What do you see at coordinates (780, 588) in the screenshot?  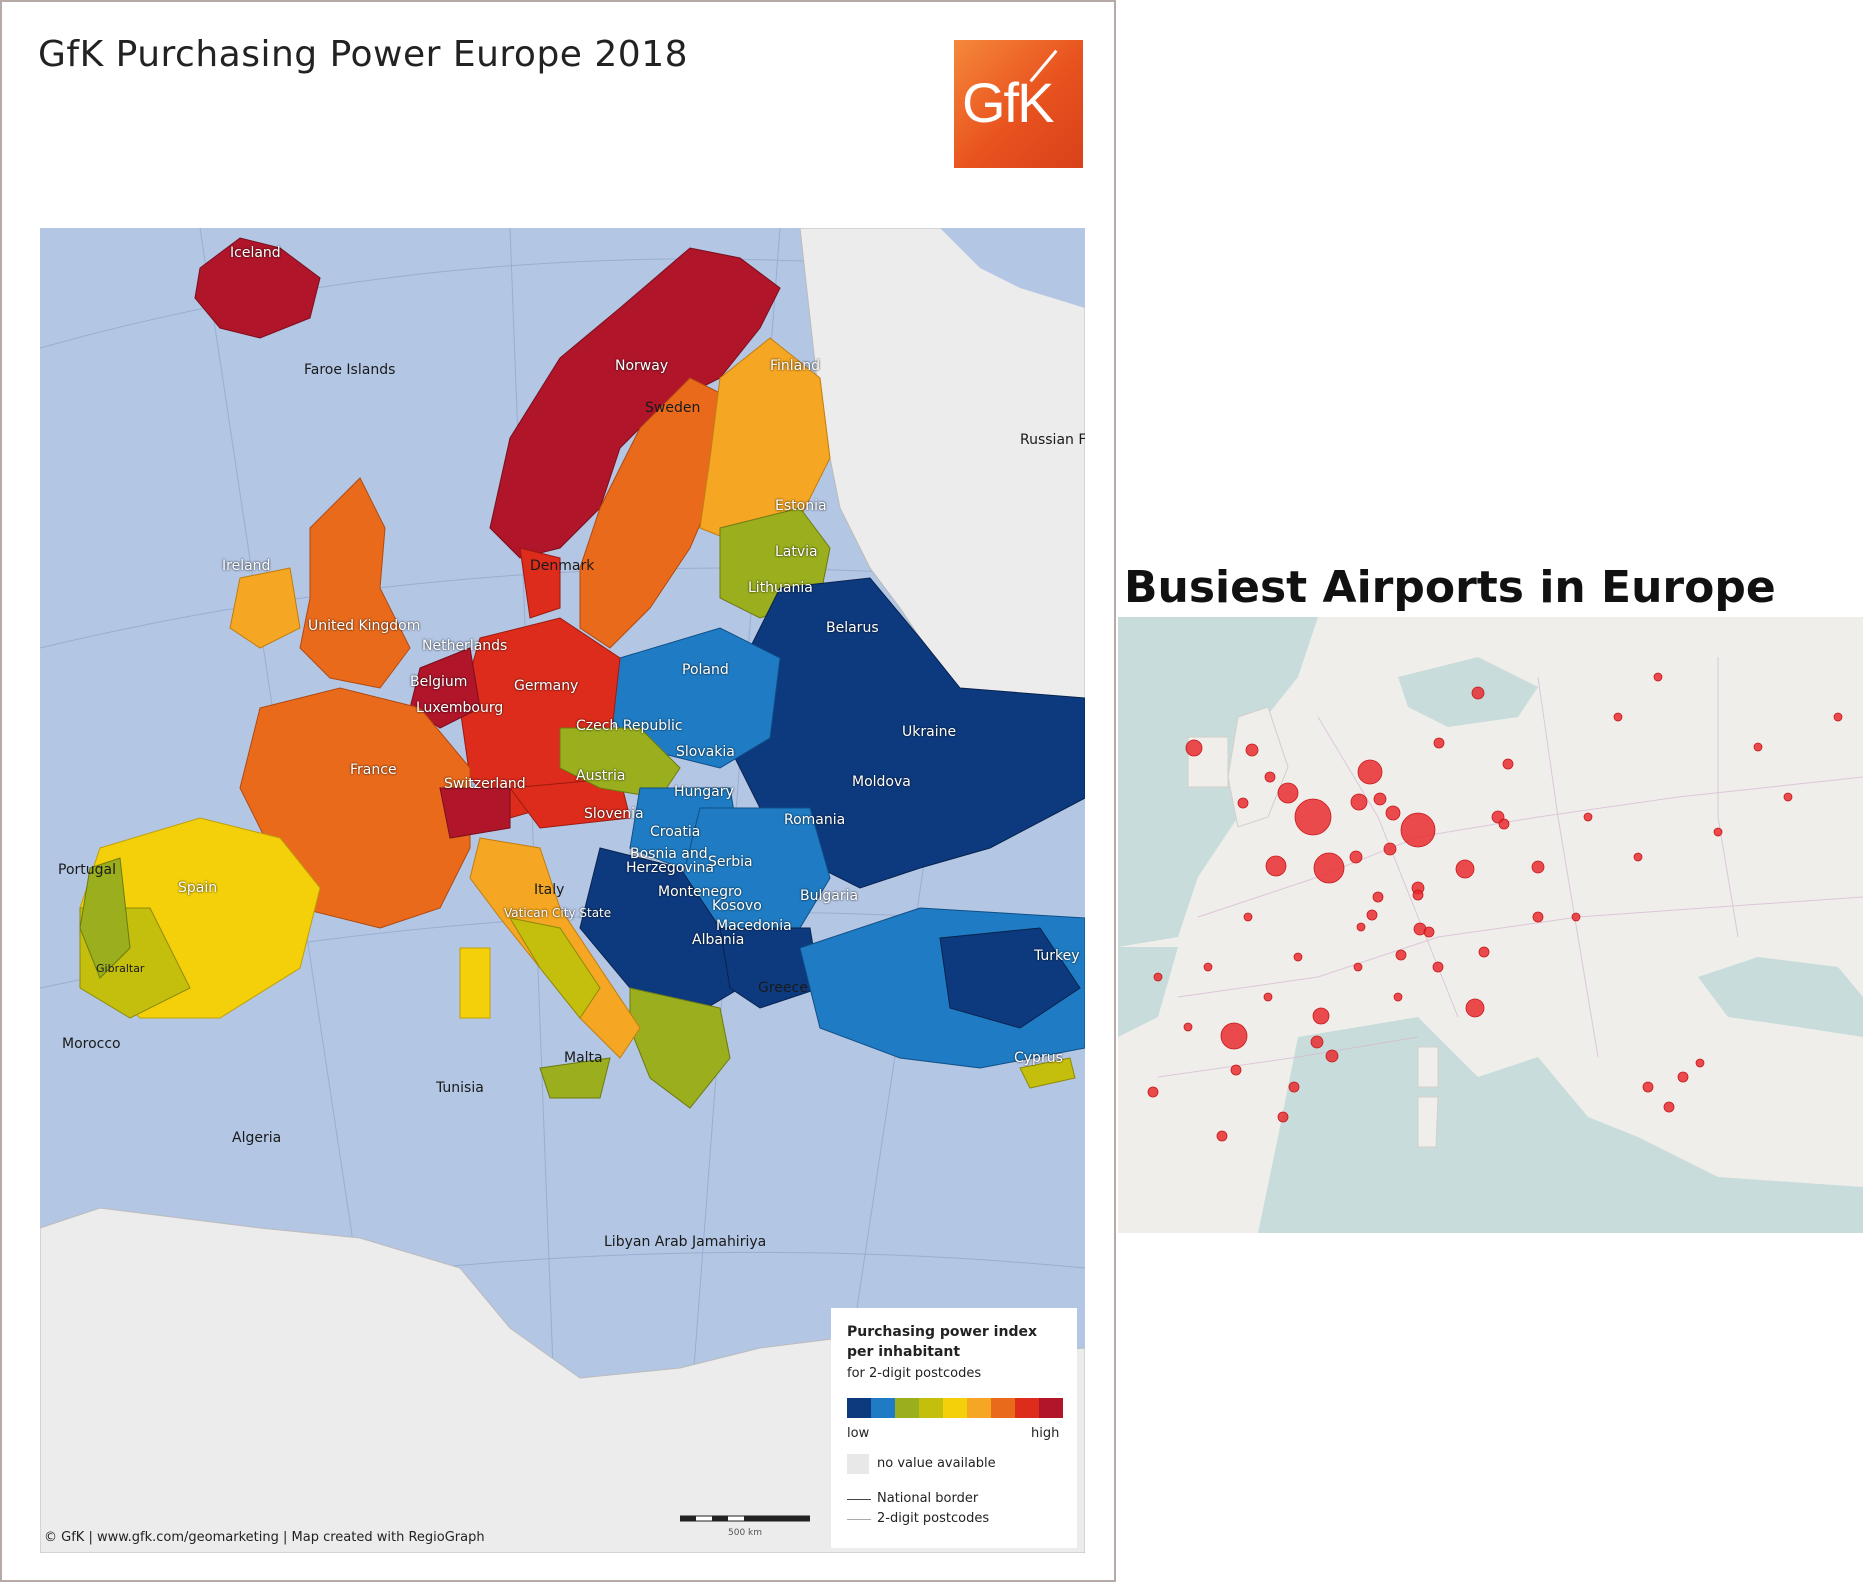 I see `label-lithuania: Lithuania` at bounding box center [780, 588].